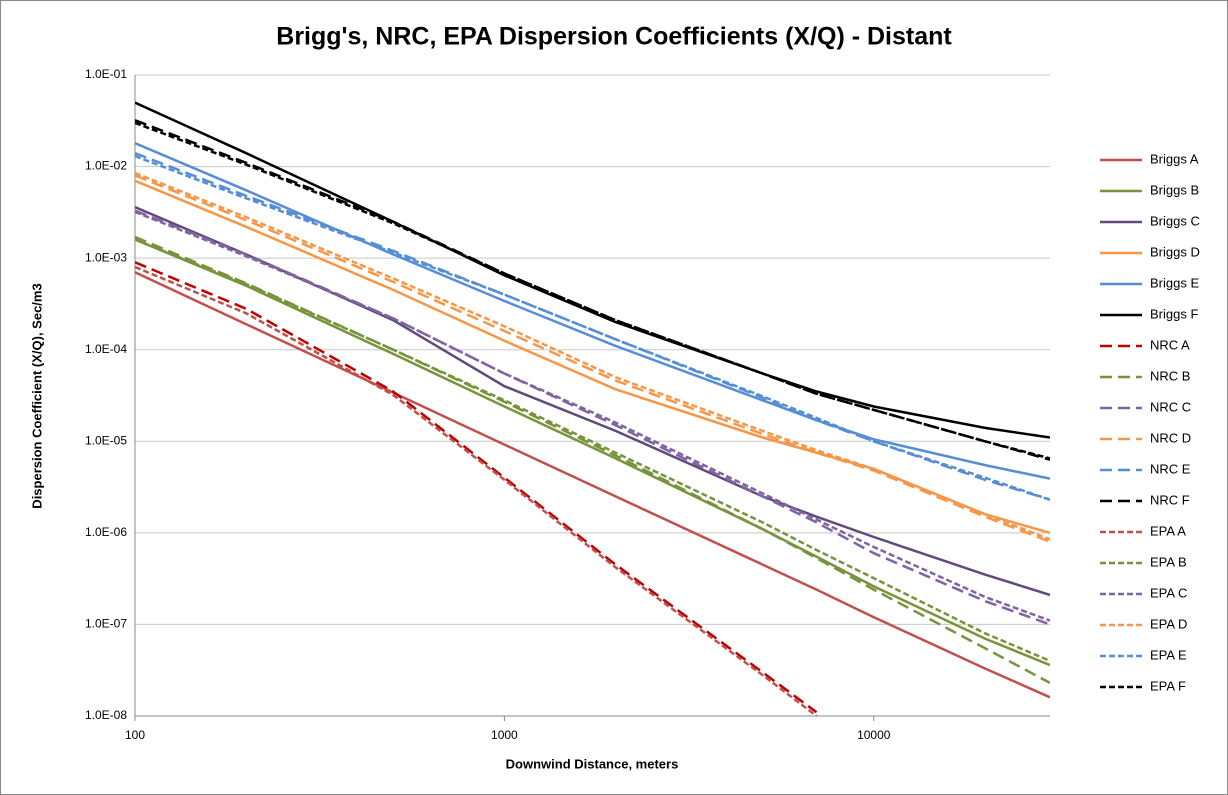 Image resolution: width=1228 pixels, height=795 pixels. I want to click on x-tick-label: 10000, so click(874, 735).